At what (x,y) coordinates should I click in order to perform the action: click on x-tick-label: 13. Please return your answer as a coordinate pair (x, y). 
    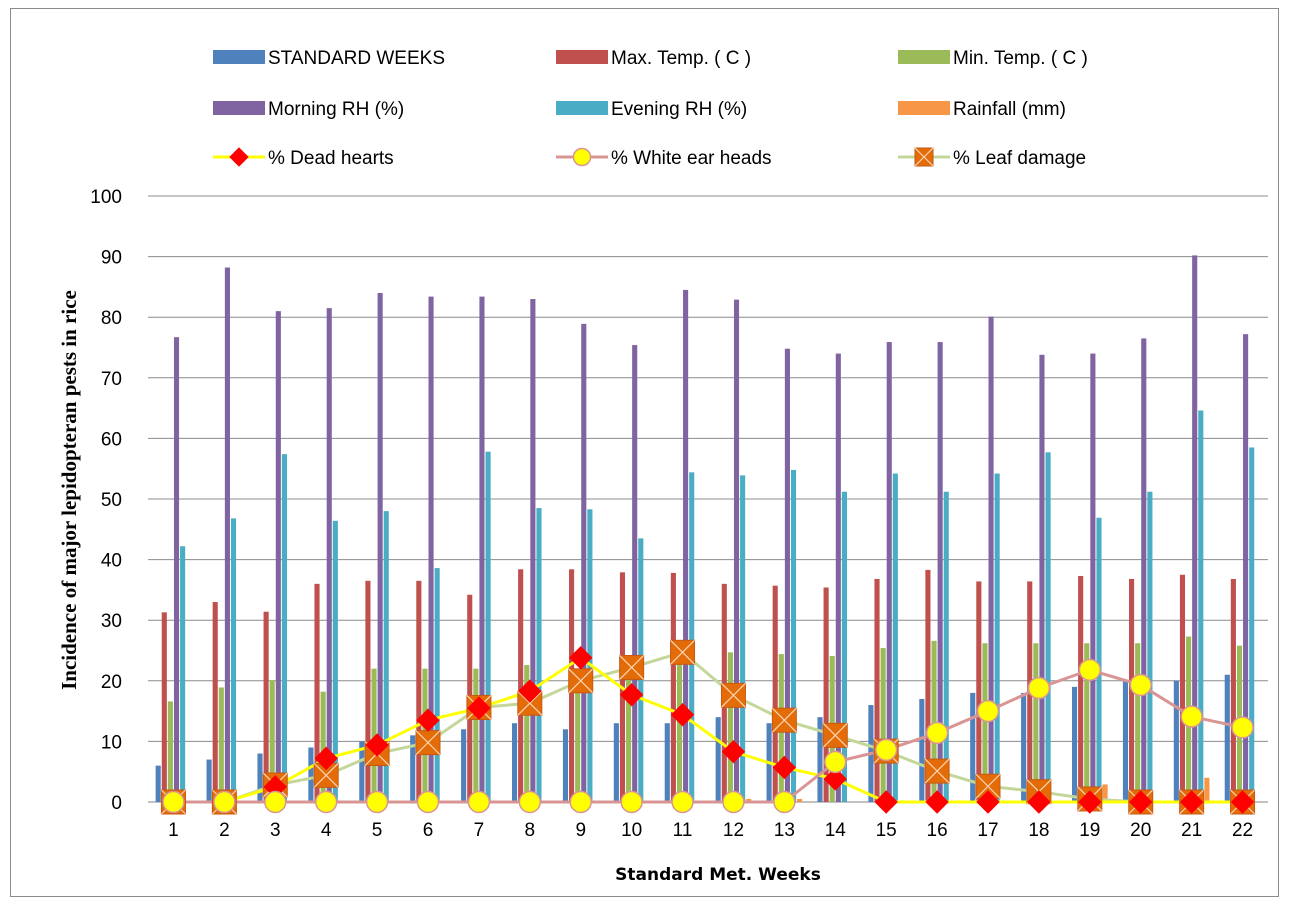
    Looking at the image, I should click on (784, 830).